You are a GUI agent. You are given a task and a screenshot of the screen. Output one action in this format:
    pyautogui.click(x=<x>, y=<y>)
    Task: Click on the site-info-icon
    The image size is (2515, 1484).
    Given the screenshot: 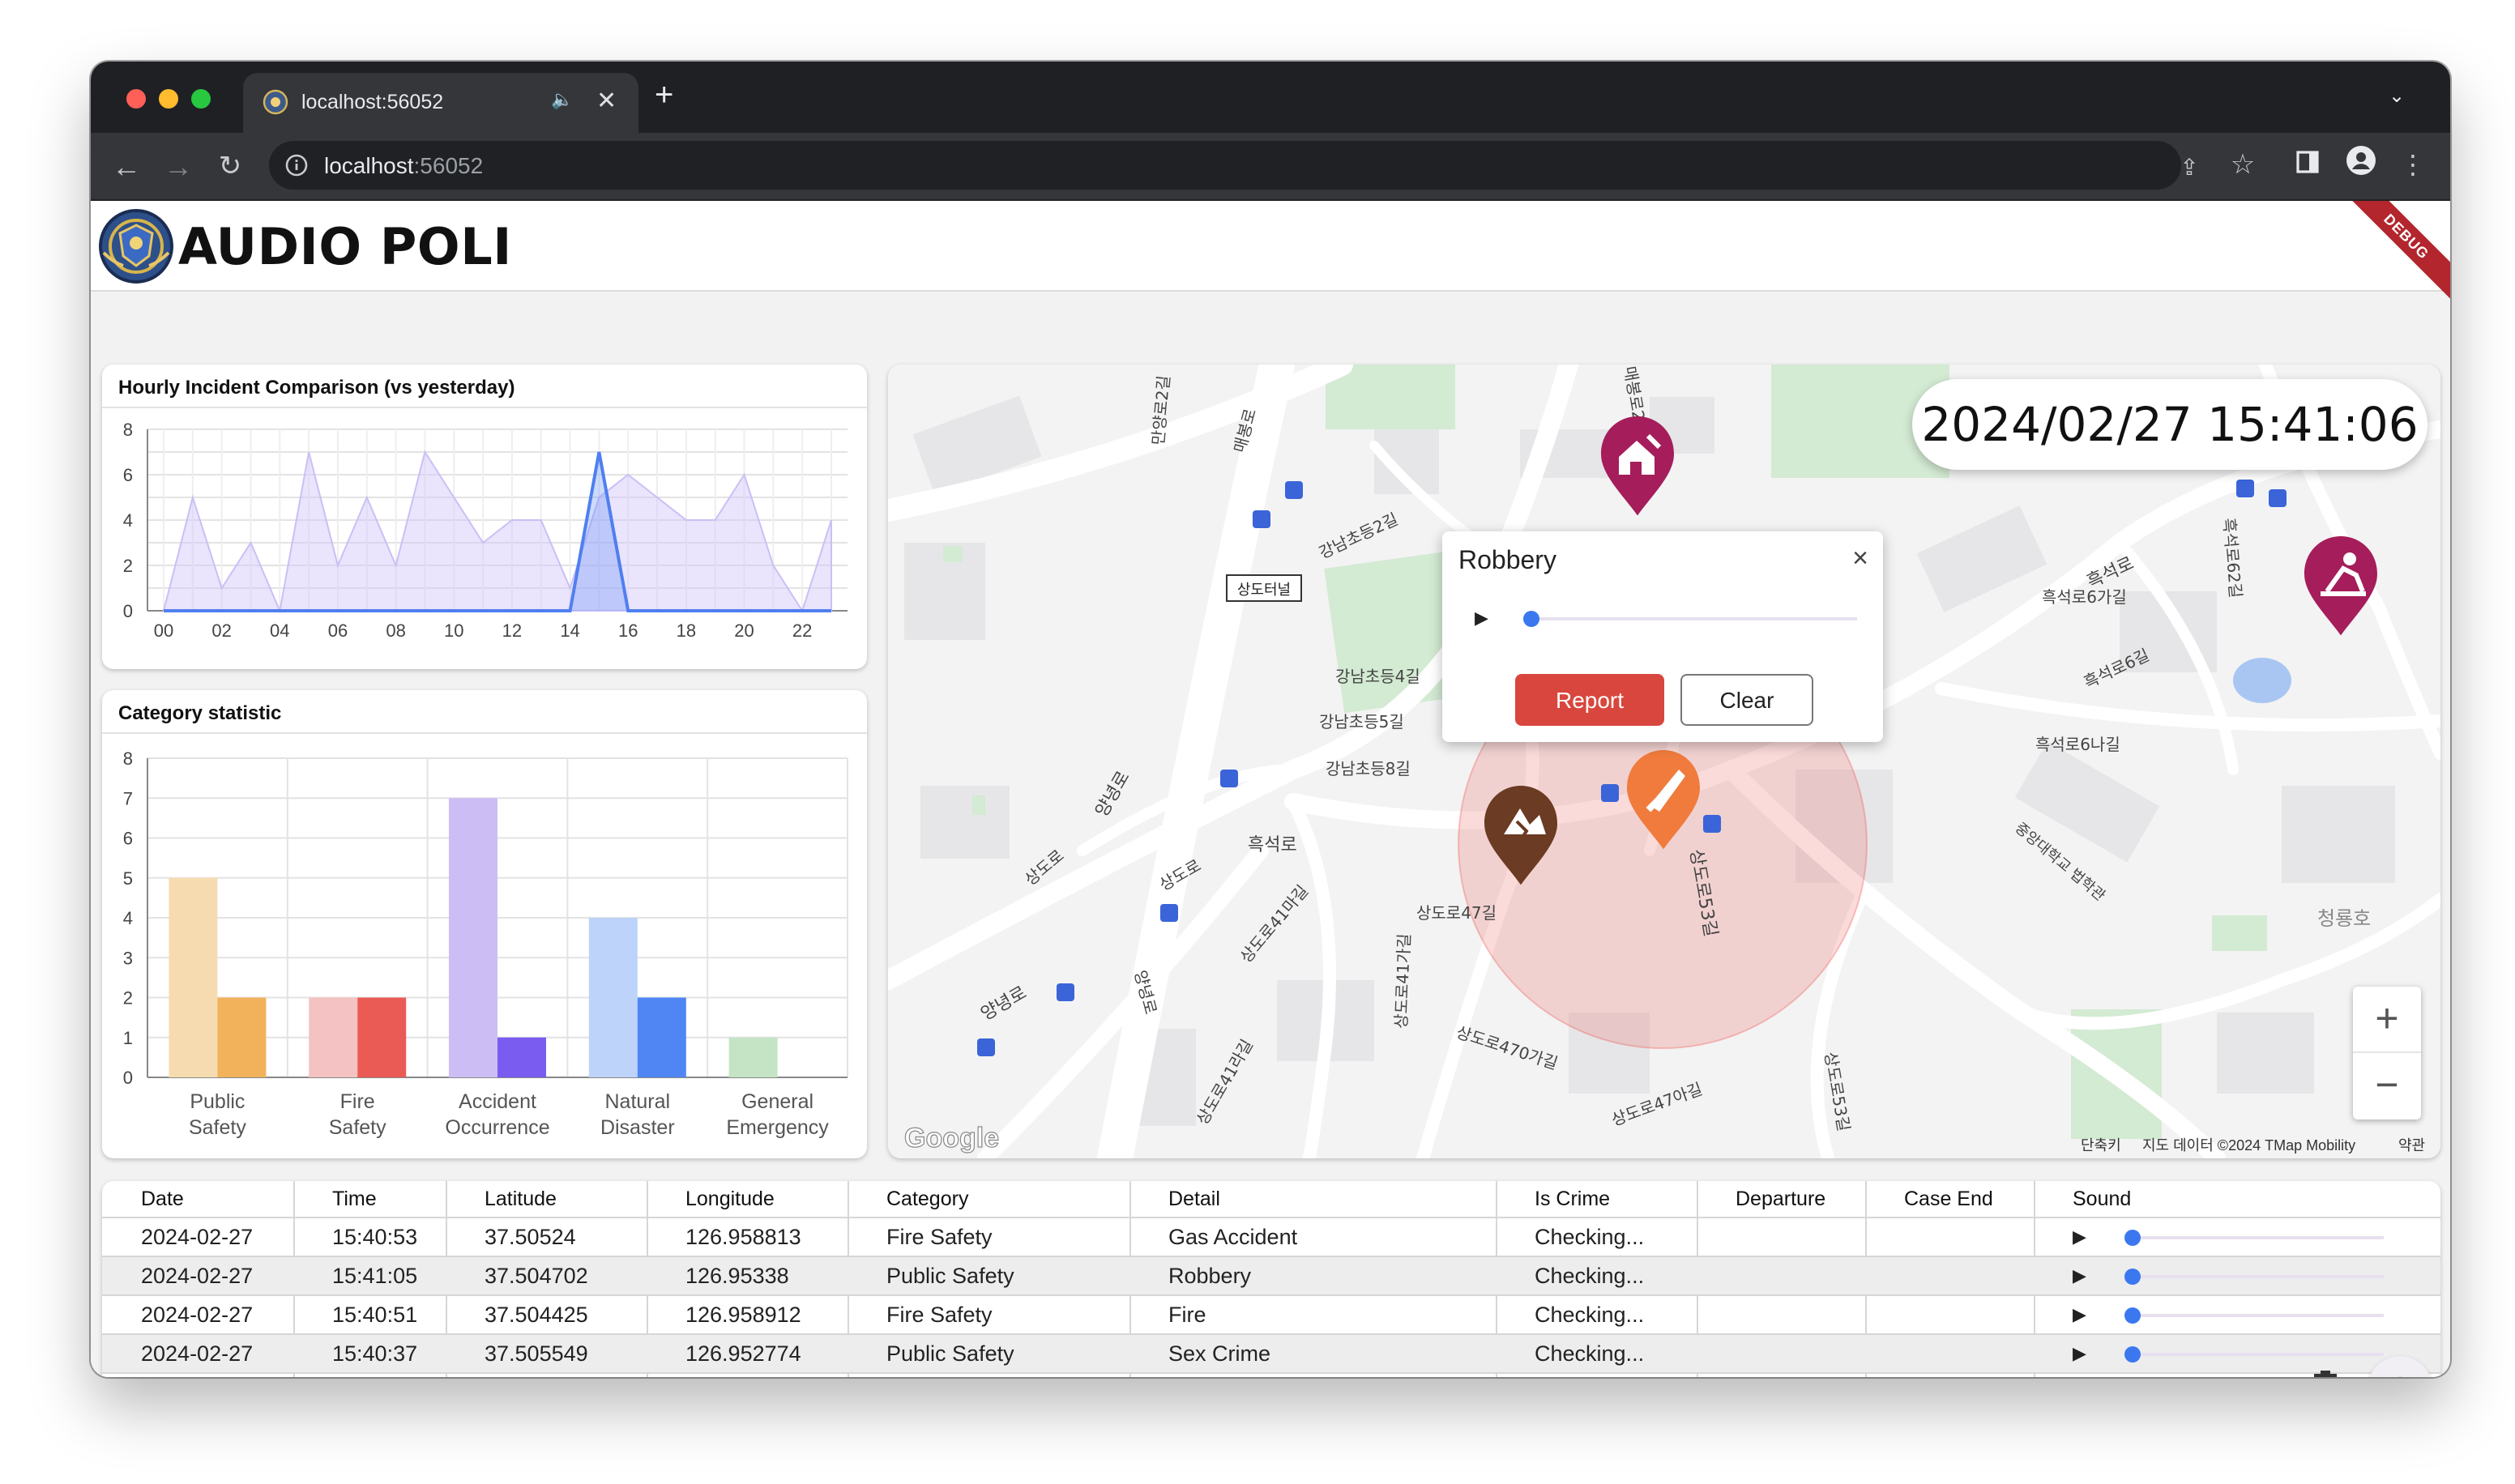 What is the action you would take?
    pyautogui.click(x=296, y=165)
    